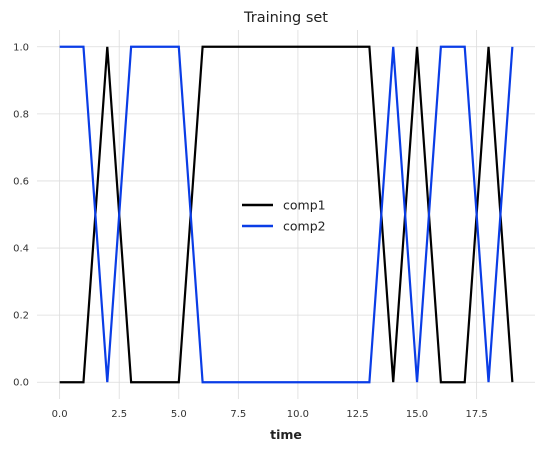 Image resolution: width=544 pixels, height=452 pixels. Describe the element at coordinates (21, 215) in the screenshot. I see `y-axis-ticks: 0.0 0.2 0.4 0.6 0.8 1.0` at that location.